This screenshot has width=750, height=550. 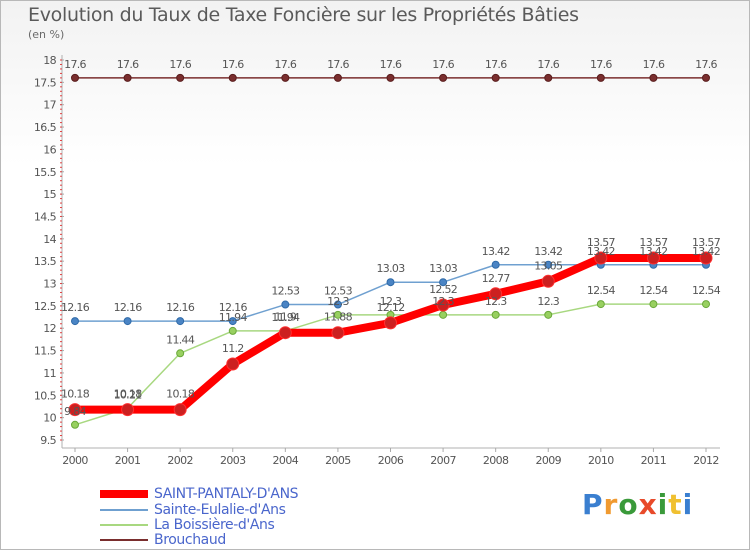 I want to click on data-label: 9.84, so click(x=75, y=411).